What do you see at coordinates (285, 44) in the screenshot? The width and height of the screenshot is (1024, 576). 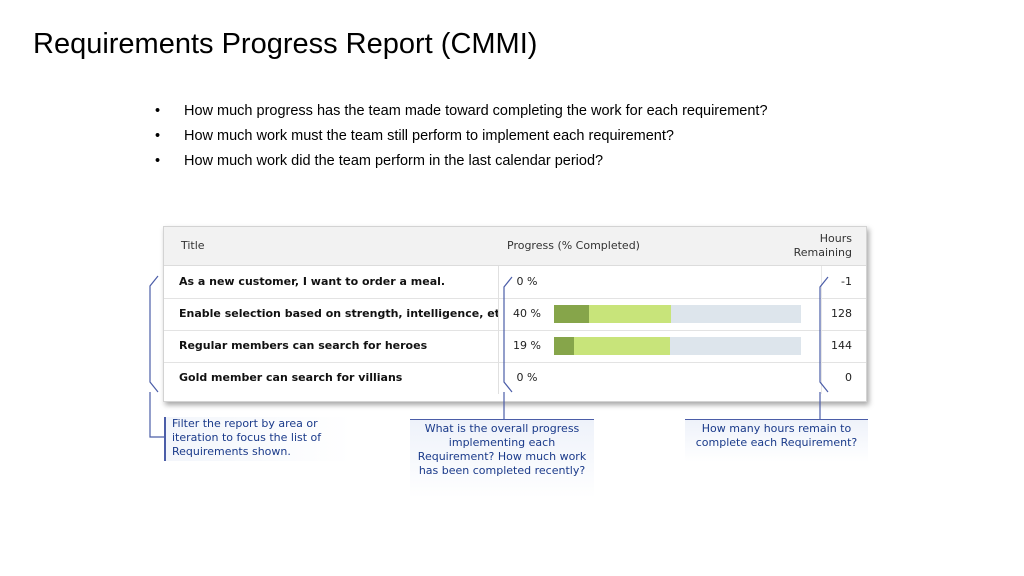 I see `slide-title: Requirements Progress Report (CMMI)` at bounding box center [285, 44].